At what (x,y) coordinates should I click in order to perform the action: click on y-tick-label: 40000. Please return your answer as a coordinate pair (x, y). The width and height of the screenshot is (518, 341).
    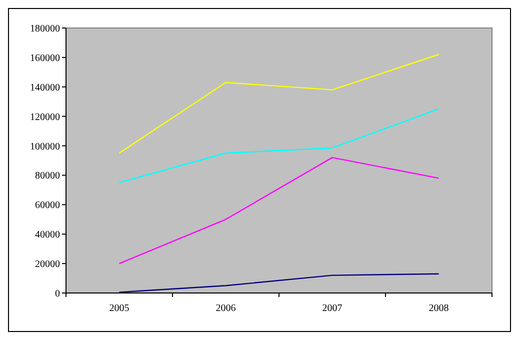
    Looking at the image, I should click on (47, 235).